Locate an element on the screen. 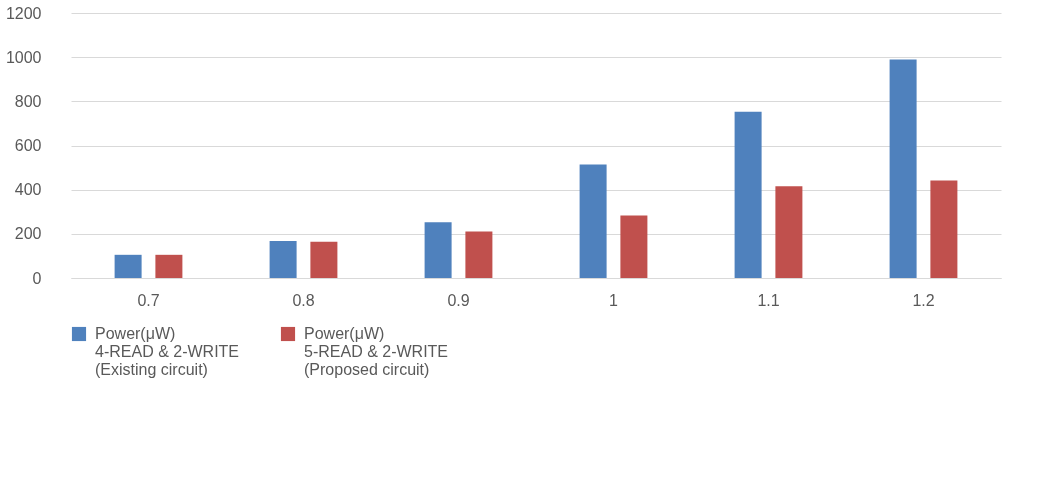 The width and height of the screenshot is (1054, 481). y-tick-label: 200 is located at coordinates (28, 234).